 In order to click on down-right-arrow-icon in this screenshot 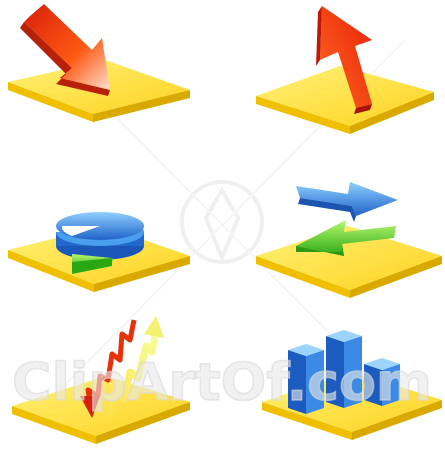, I will do `click(65, 50)`.